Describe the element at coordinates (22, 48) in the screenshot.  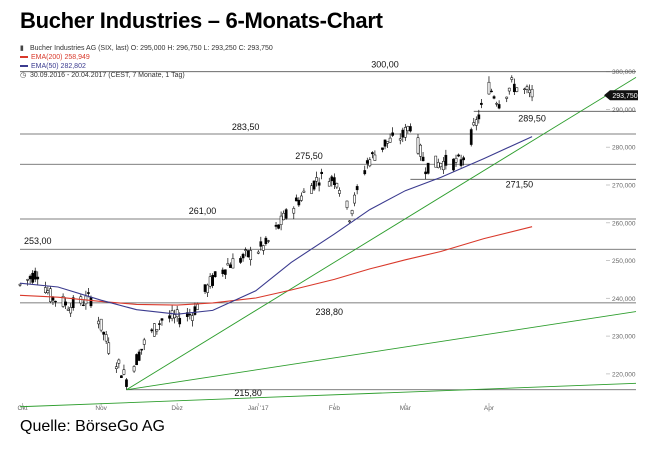
I see `candles-icon: ▮` at that location.